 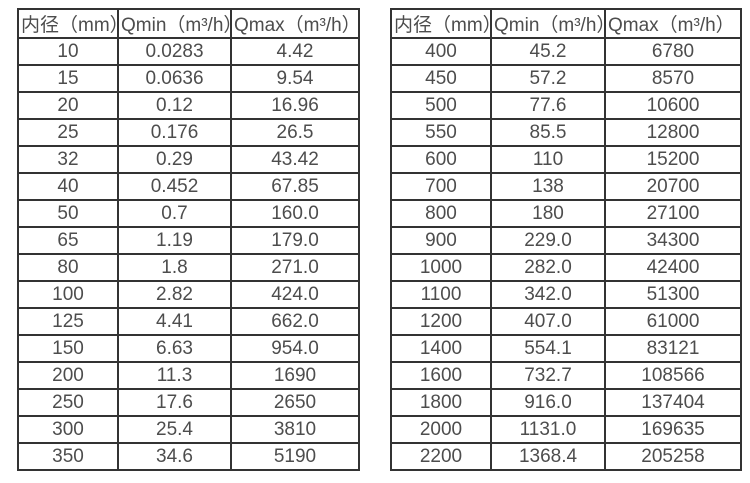 What do you see at coordinates (673, 78) in the screenshot?
I see `qmax-cell: 8570` at bounding box center [673, 78].